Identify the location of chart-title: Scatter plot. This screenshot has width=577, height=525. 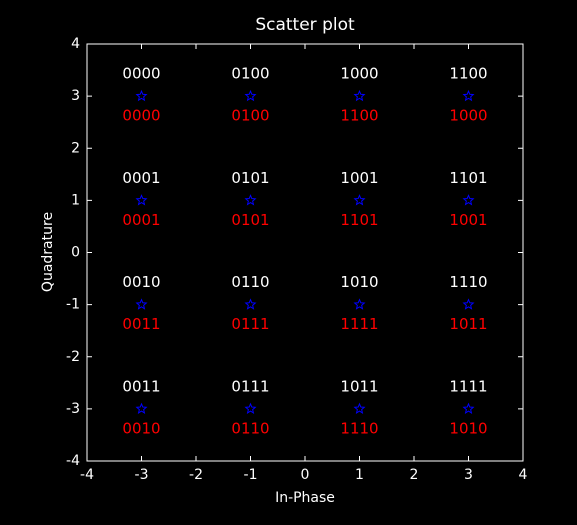
(305, 25).